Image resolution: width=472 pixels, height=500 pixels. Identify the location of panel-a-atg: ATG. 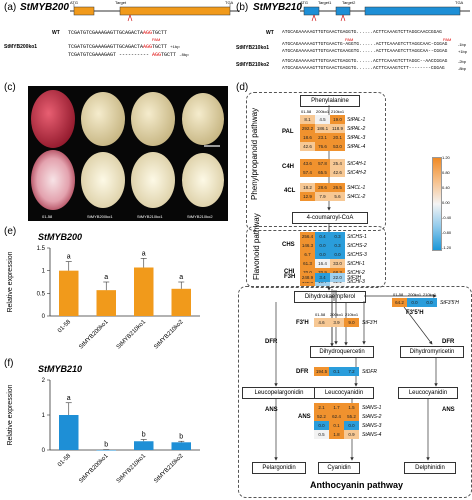
(74, 2).